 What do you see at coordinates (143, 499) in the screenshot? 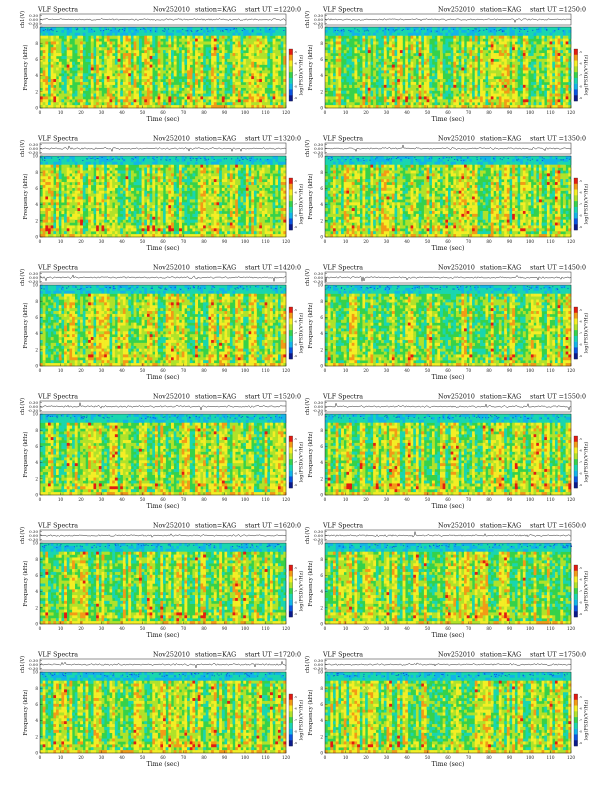
I see `x-tick-label: 50` at bounding box center [143, 499].